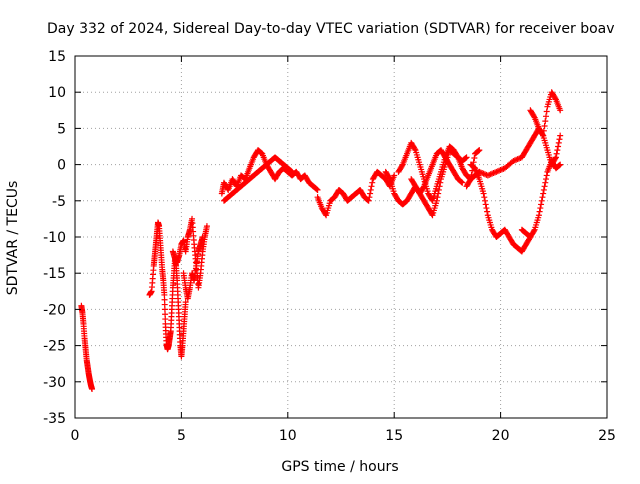 This screenshot has width=640, height=484. What do you see at coordinates (13, 238) in the screenshot?
I see `y-axis-title: SDTVAR / TECUs` at bounding box center [13, 238].